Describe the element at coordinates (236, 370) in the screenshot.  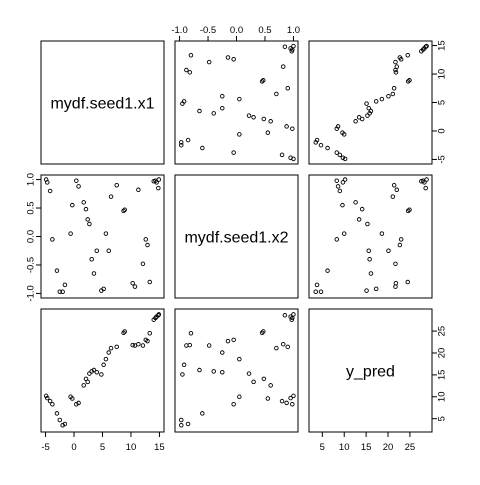
I see `scatter-panel-y-pred-vs-mydf-seed1-x2` at that location.